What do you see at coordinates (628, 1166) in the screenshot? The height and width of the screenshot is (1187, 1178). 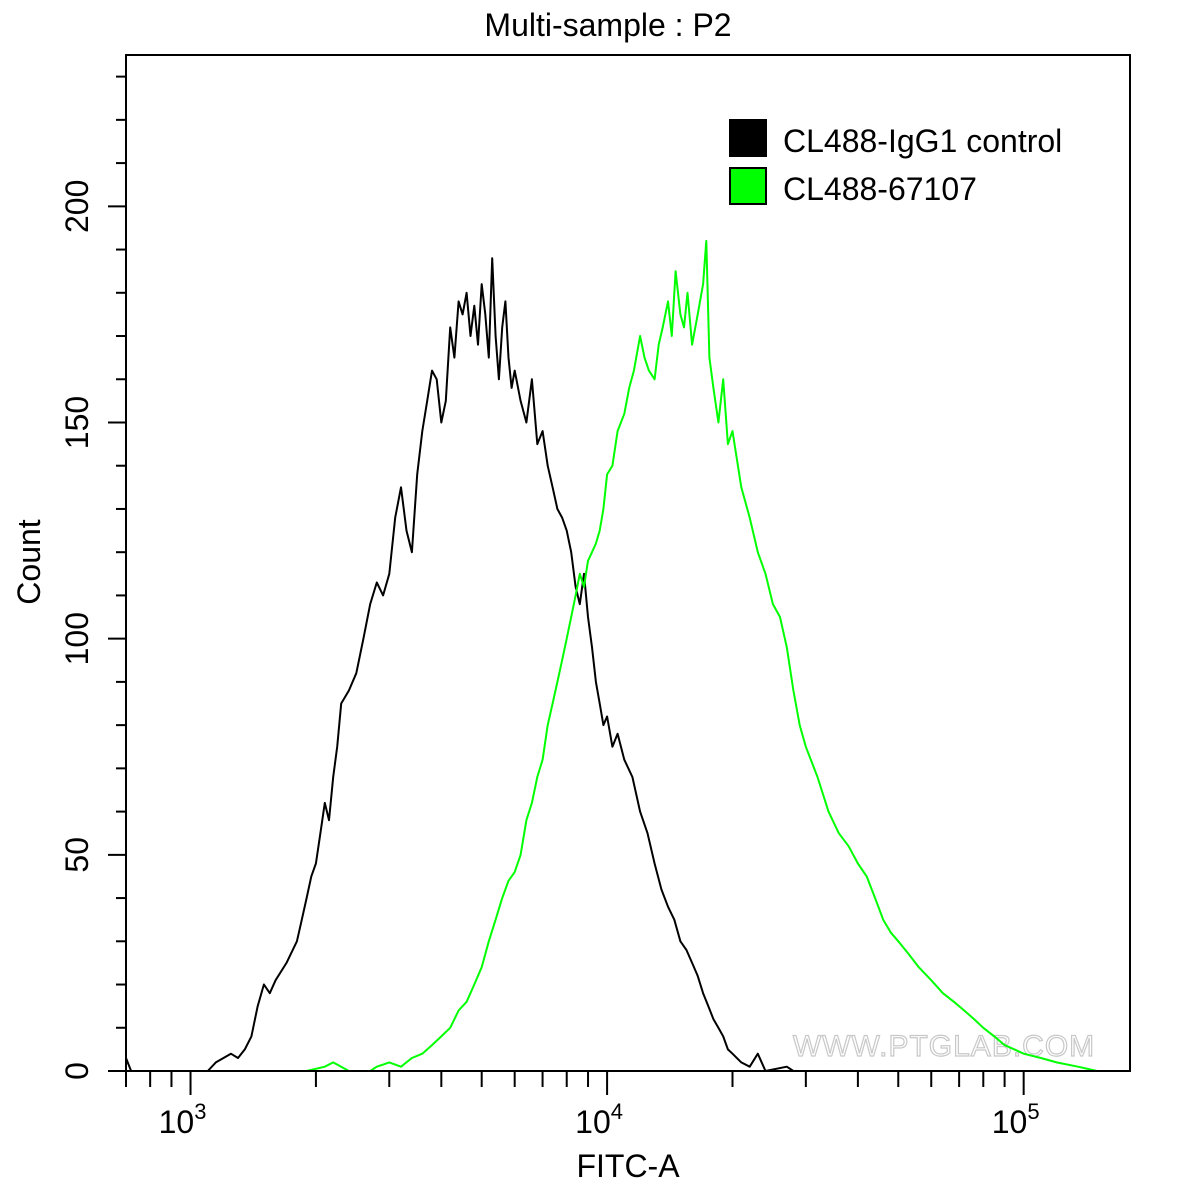 I see `x-axis-label: FITC-A` at bounding box center [628, 1166].